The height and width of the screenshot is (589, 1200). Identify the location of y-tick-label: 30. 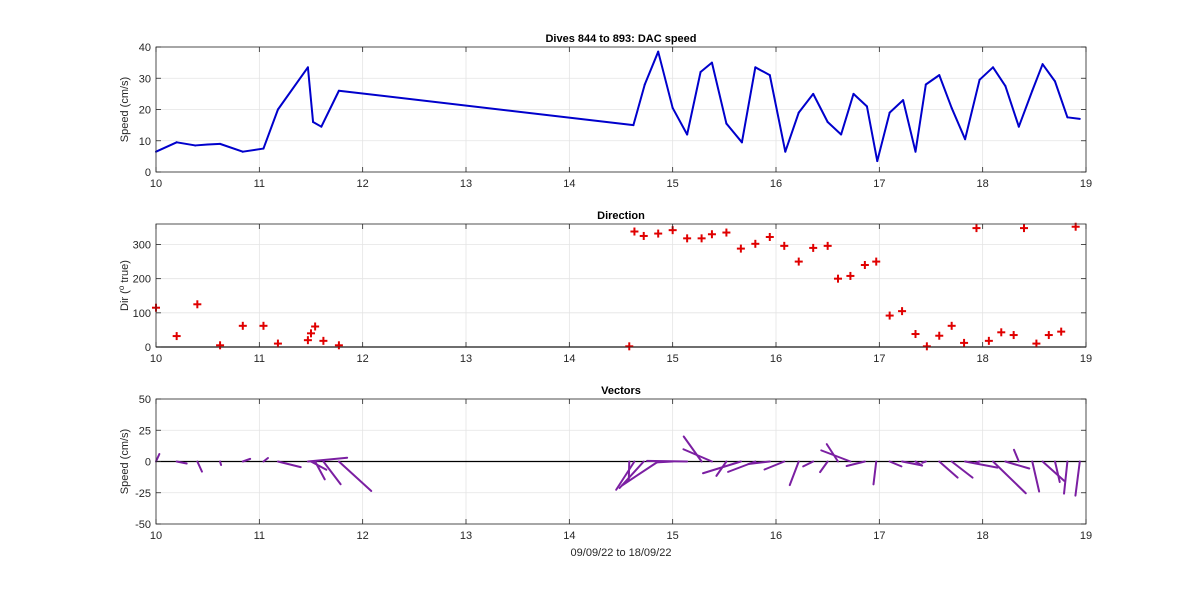
(145, 79).